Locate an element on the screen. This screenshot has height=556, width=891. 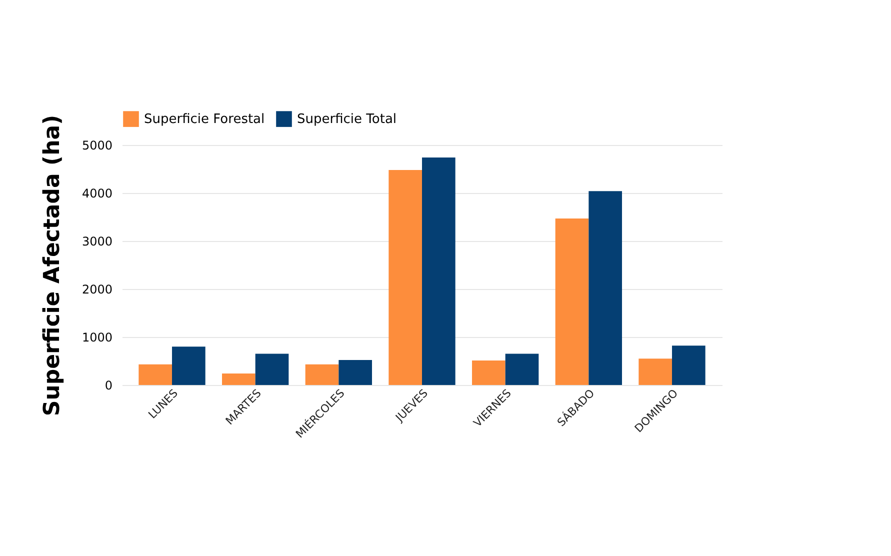
y-tick-label: 3000 is located at coordinates (97, 241).